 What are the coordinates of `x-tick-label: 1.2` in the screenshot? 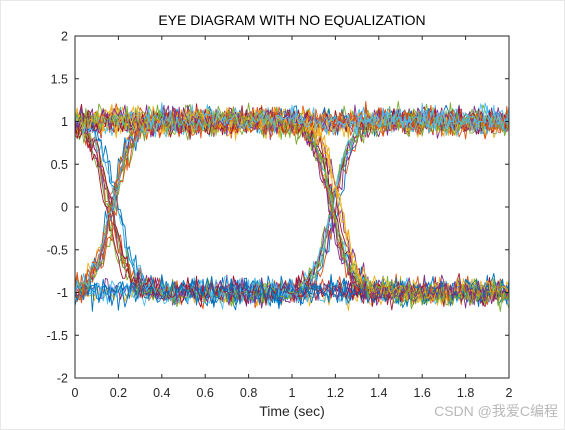 It's located at (335, 393).